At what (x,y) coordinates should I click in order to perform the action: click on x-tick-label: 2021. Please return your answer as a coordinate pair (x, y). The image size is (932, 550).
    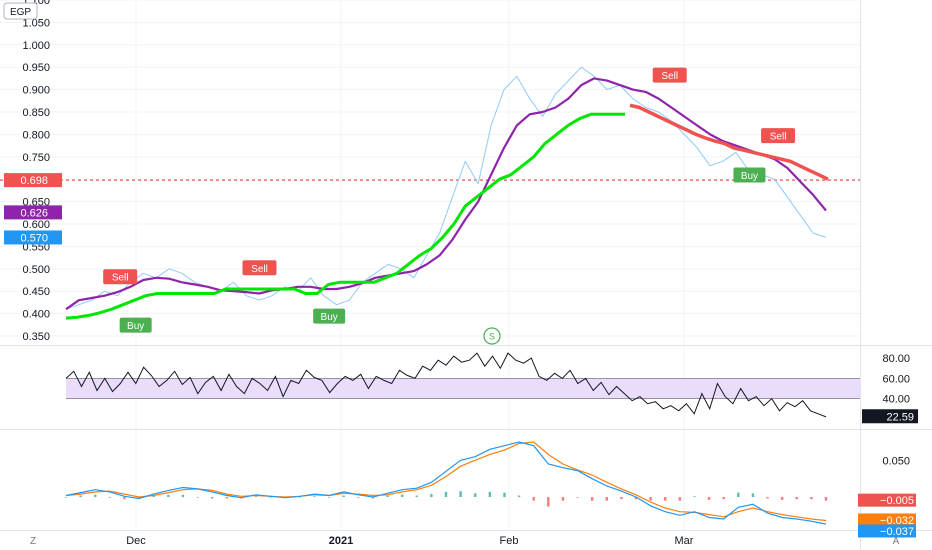
    Looking at the image, I should click on (341, 541).